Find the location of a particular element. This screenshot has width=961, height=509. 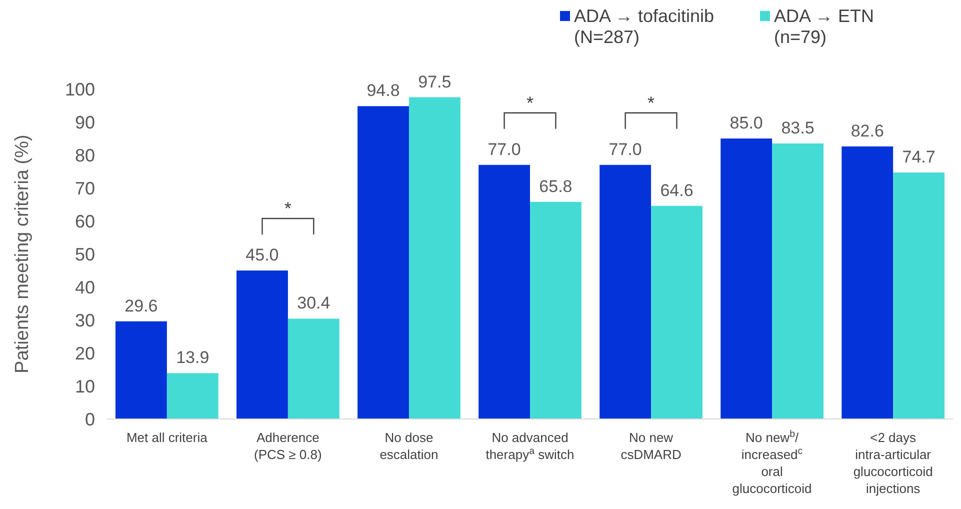

data-label: 82.6 is located at coordinates (867, 130).